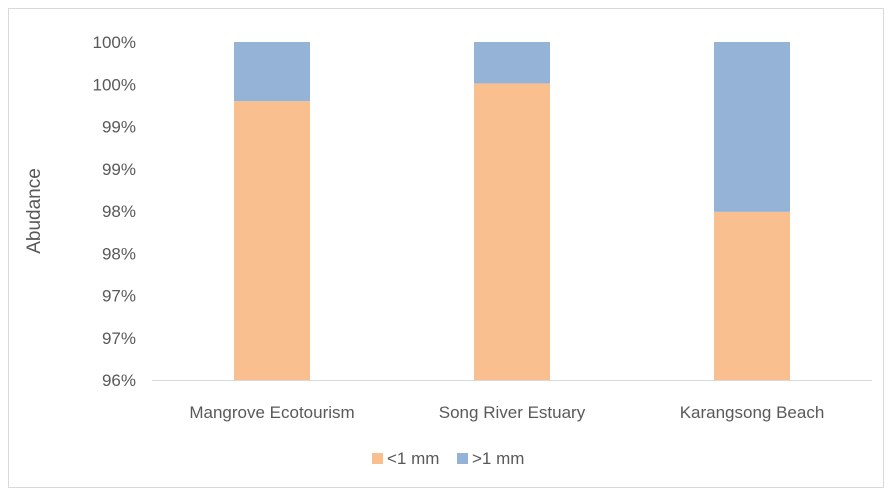  I want to click on x-tick-label: Karangsong Beach, so click(752, 412).